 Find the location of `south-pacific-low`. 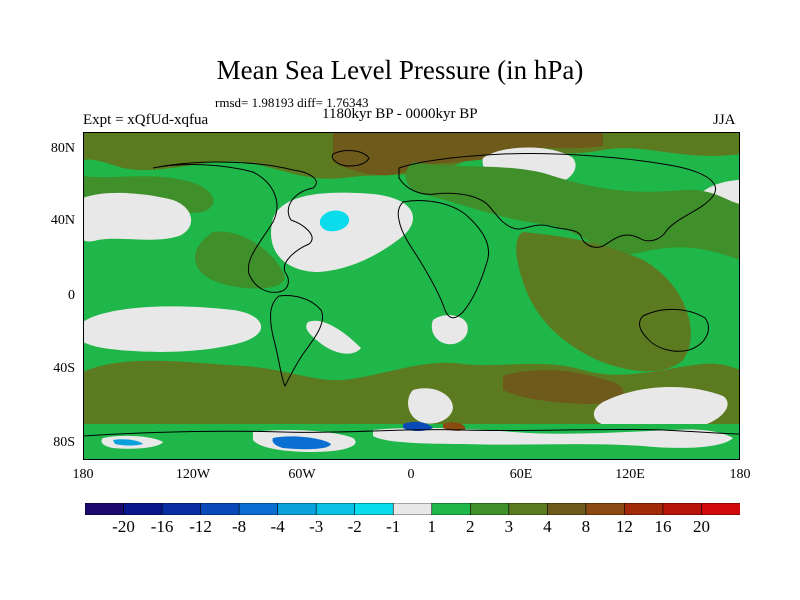

south-pacific-low is located at coordinates (172, 329).